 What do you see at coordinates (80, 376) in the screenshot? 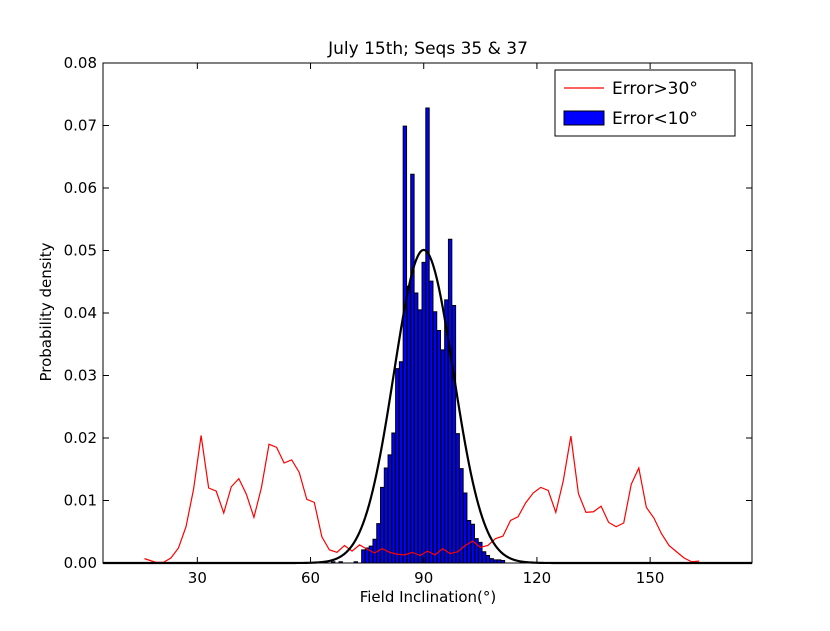
I see `y-tick-label: 0.03` at bounding box center [80, 376].